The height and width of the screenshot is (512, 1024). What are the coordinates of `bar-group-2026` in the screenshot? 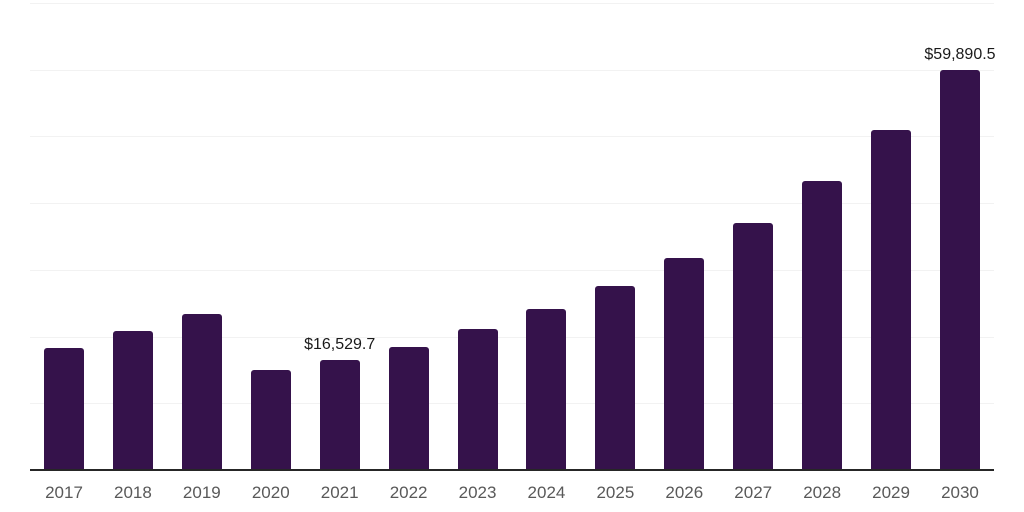 It's located at (684, 236).